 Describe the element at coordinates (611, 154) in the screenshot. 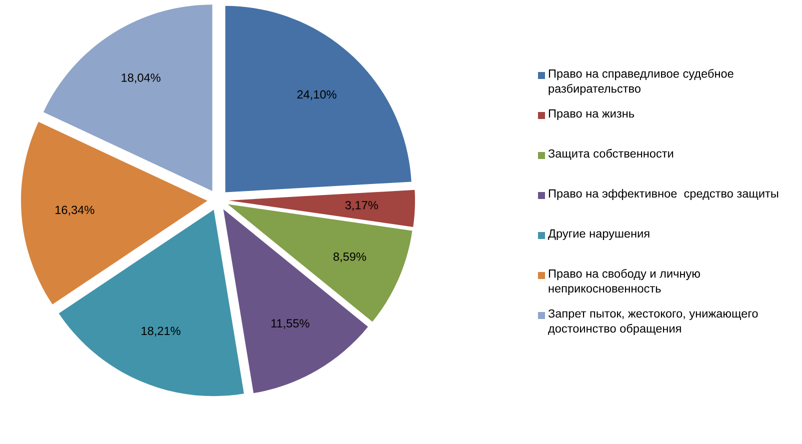

I see `legend-label: Защита собственности` at that location.